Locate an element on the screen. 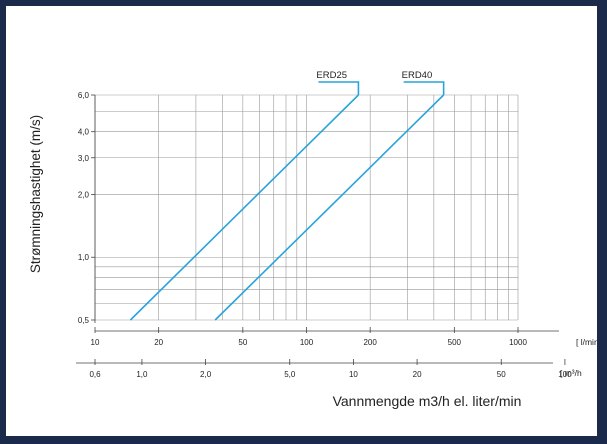 The width and height of the screenshot is (607, 444). x-m3h-tick-label: 10 is located at coordinates (353, 374).